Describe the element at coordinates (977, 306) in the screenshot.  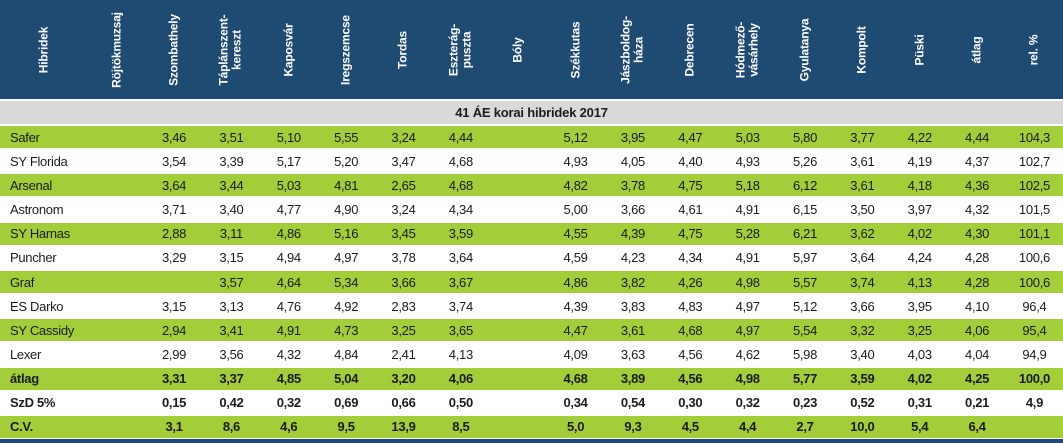
I see `cell-atlag: 4,10` at that location.